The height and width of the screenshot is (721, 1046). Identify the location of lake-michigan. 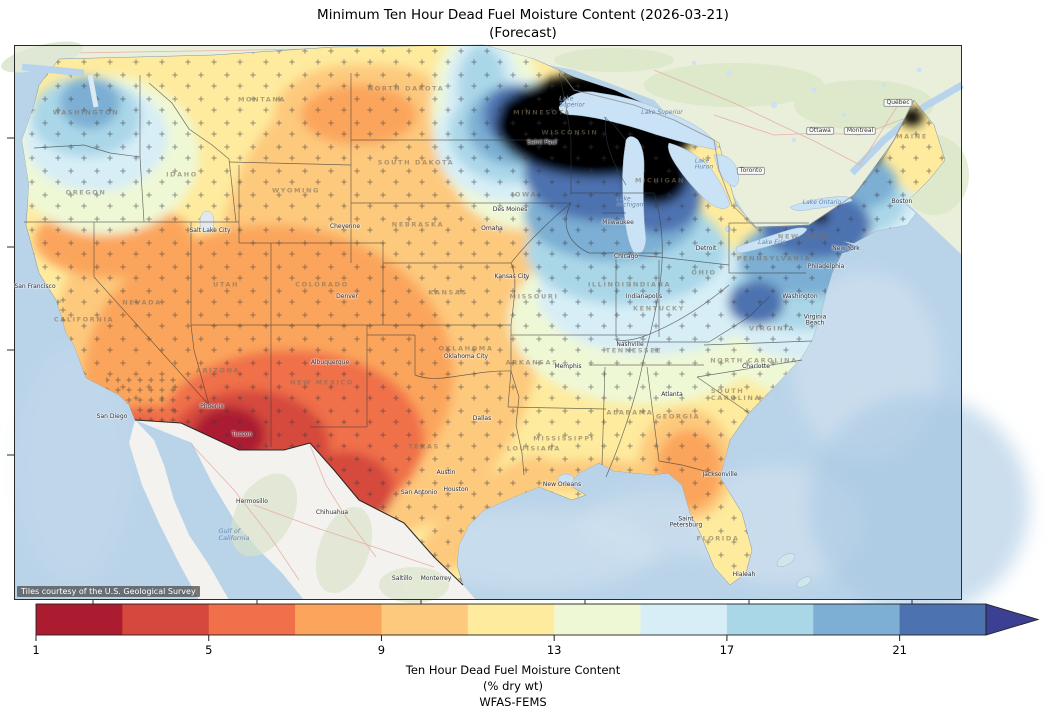
(634, 195).